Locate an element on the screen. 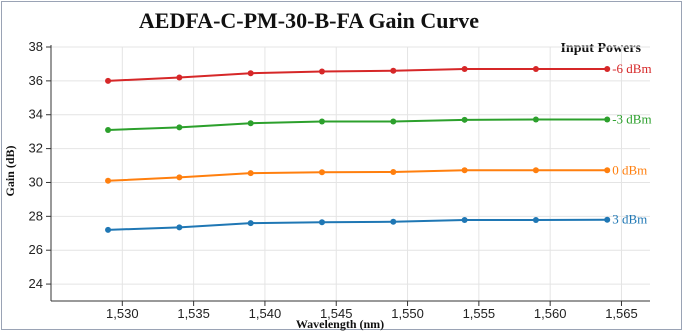 The image size is (685, 332). x-tick-label: 1,540 is located at coordinates (265, 313).